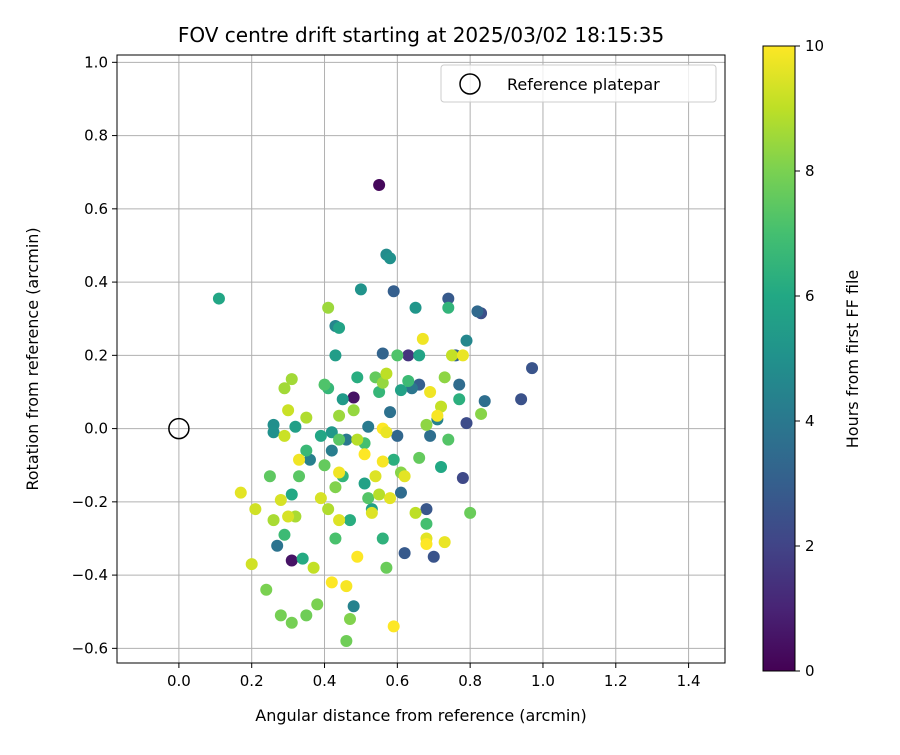 This screenshot has height=755, width=900. I want to click on x-tick-label: 1.2, so click(616, 681).